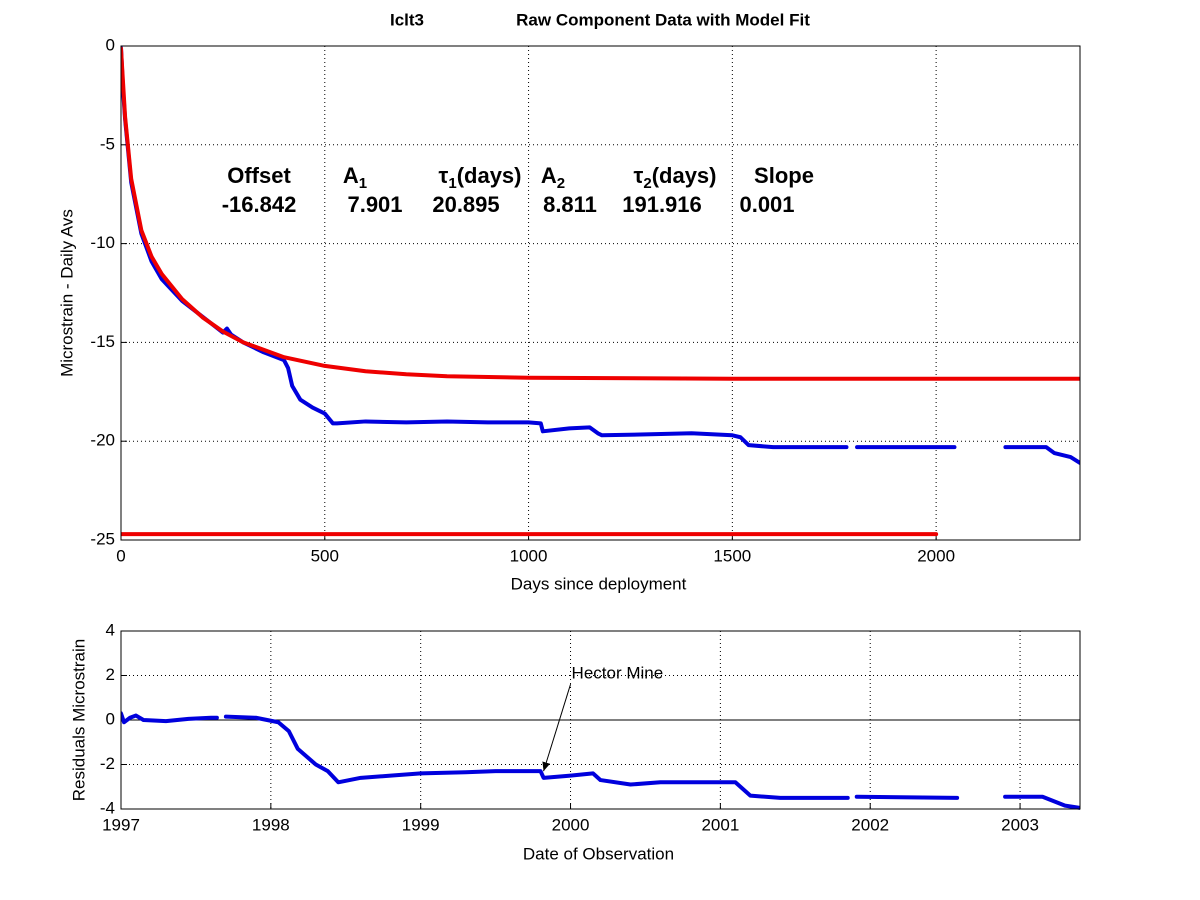  Describe the element at coordinates (374, 204) in the screenshot. I see `param-value: 7.901` at that location.